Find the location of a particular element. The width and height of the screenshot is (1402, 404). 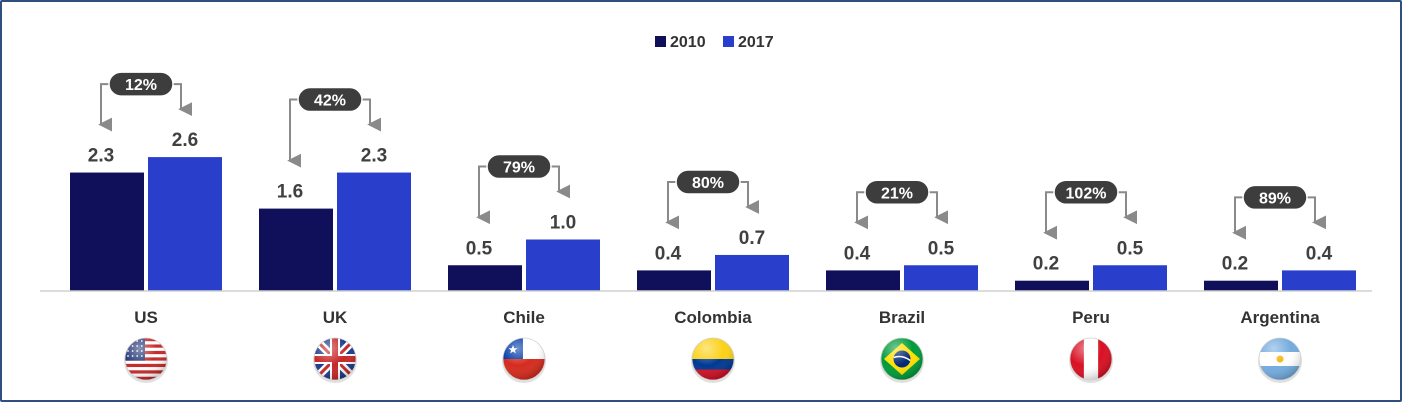

bar-brazil-2010 is located at coordinates (863, 280).